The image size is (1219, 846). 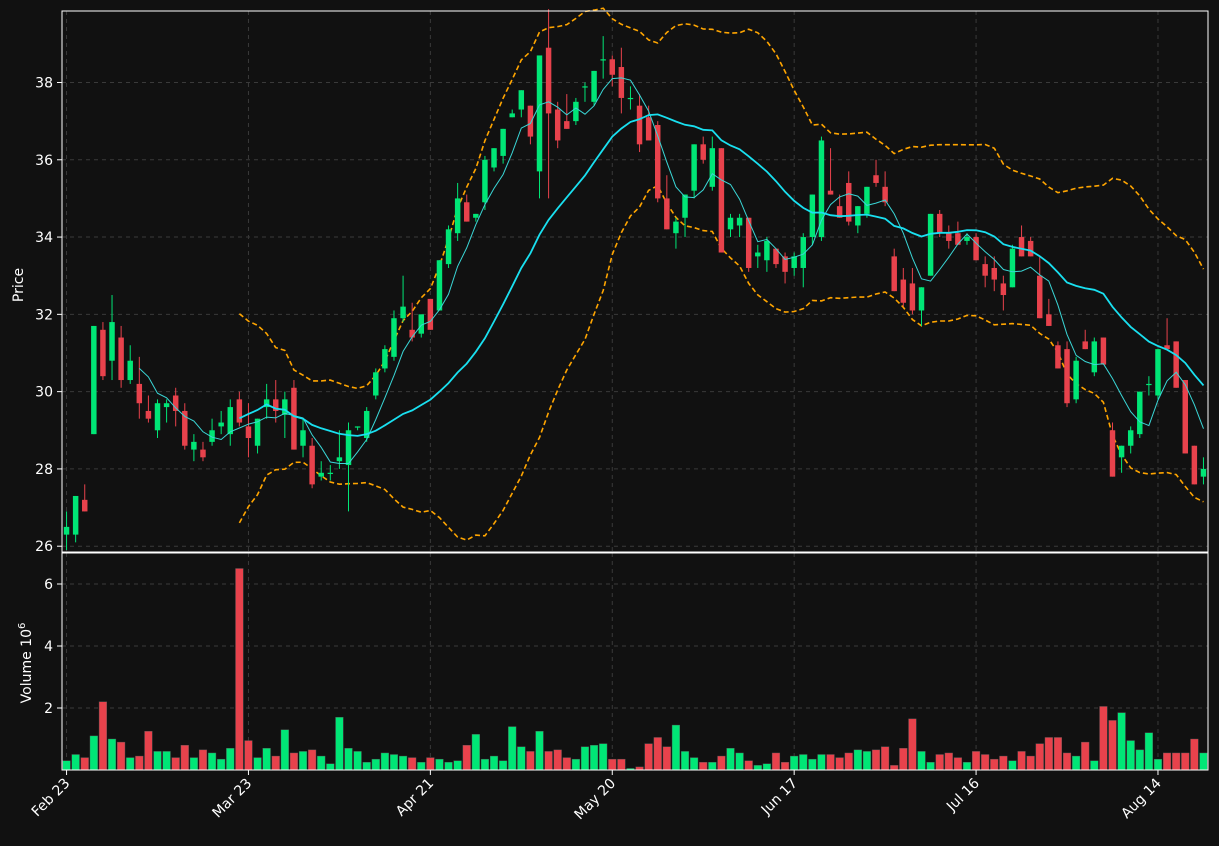 I want to click on price-tick-label: 38, so click(x=44, y=83).